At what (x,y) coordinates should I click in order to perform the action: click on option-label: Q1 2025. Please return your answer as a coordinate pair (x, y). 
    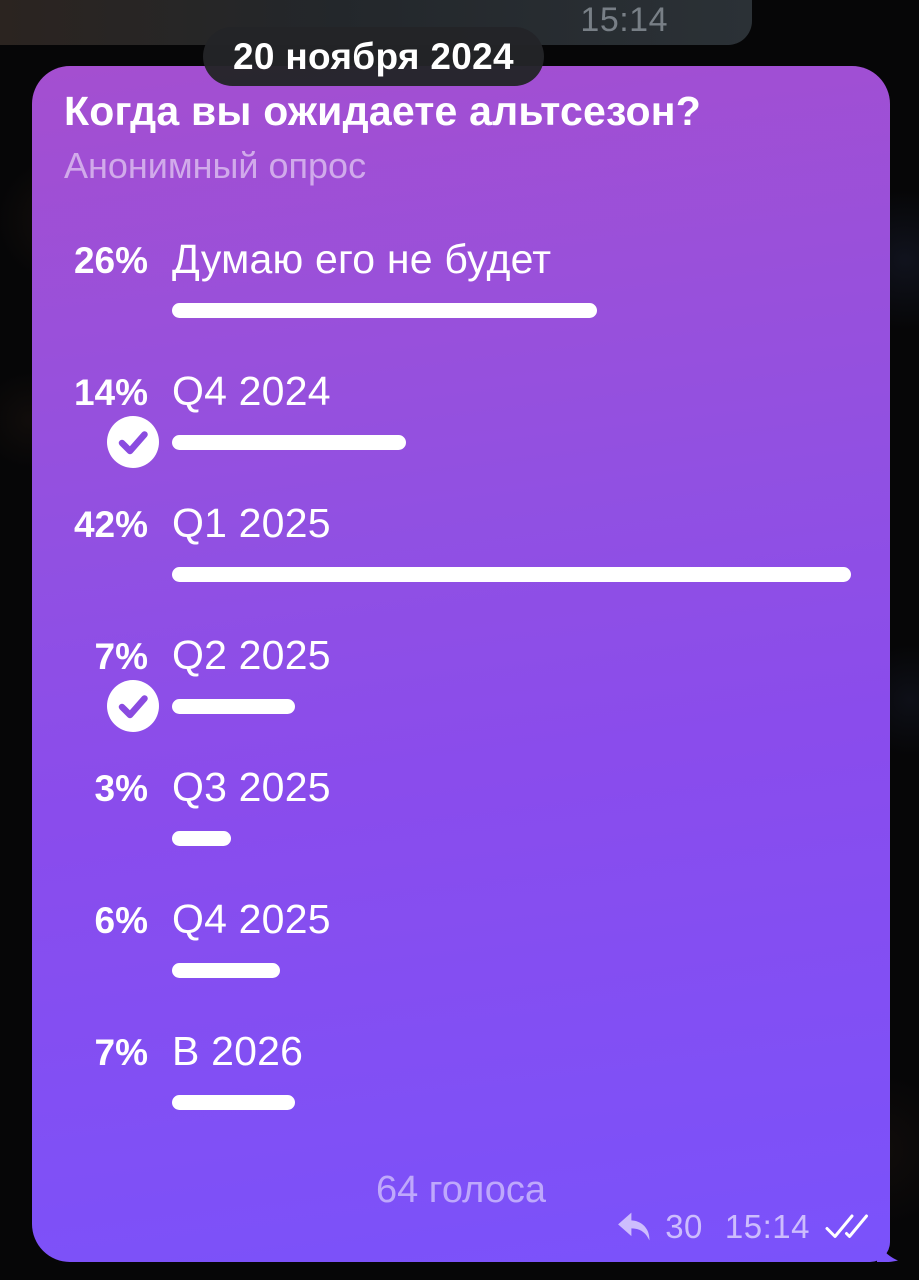
    Looking at the image, I should click on (251, 523).